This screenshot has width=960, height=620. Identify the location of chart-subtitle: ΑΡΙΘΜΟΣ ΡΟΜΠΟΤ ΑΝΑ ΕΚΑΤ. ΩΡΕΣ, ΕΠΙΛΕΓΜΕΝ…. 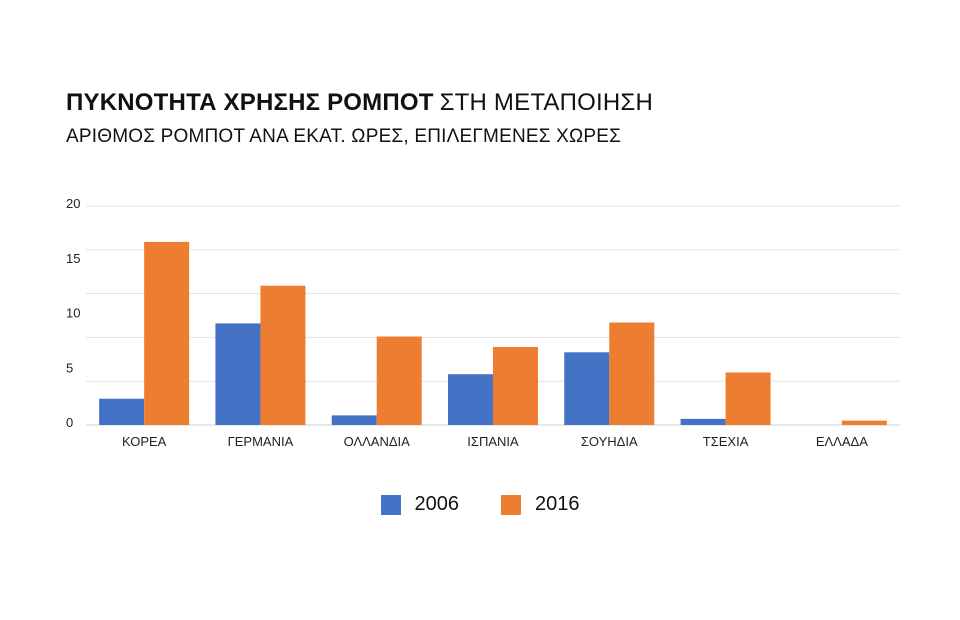
(344, 136).